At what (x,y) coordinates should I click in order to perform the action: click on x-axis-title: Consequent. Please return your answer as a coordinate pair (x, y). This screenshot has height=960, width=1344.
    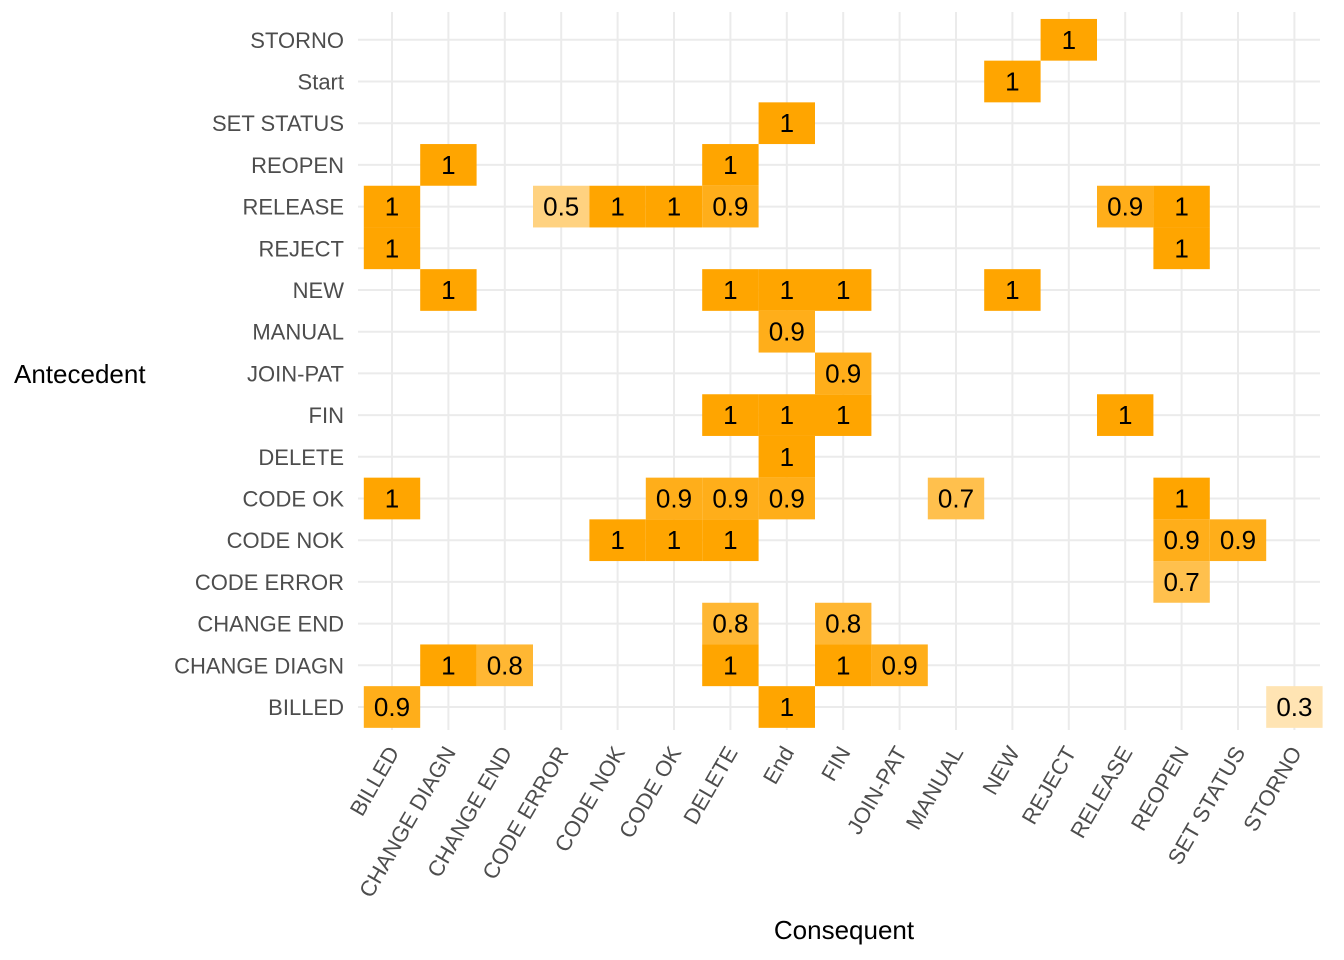
    Looking at the image, I should click on (844, 930).